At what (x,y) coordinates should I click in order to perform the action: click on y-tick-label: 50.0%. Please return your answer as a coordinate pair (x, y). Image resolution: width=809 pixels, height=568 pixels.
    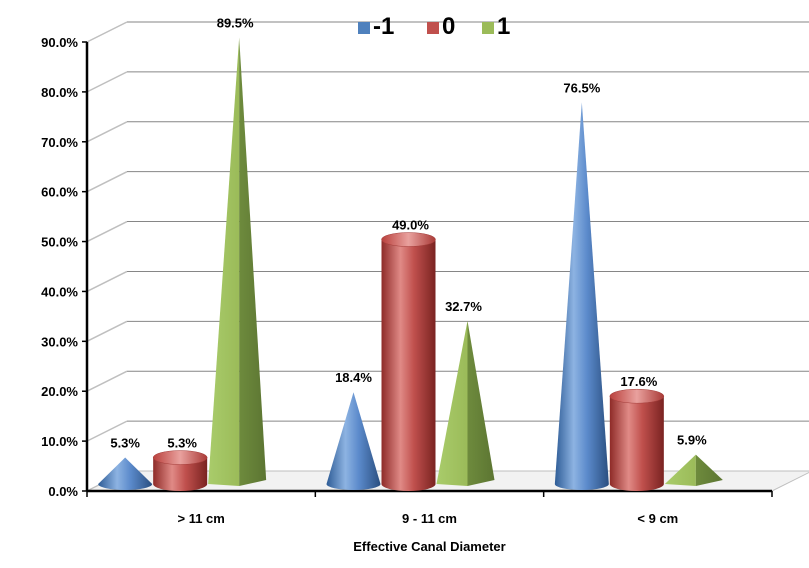
    Looking at the image, I should click on (59, 242).